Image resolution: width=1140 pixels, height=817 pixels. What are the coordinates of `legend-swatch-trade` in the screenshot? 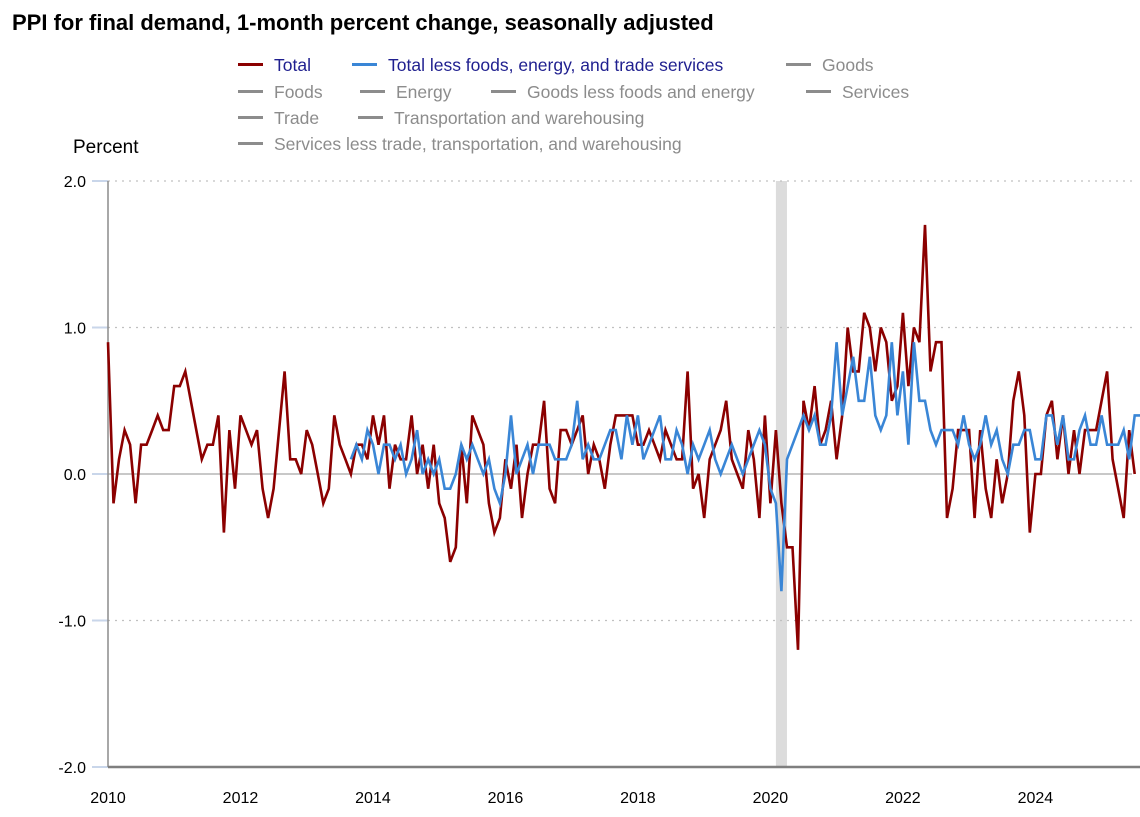 It's located at (250, 117).